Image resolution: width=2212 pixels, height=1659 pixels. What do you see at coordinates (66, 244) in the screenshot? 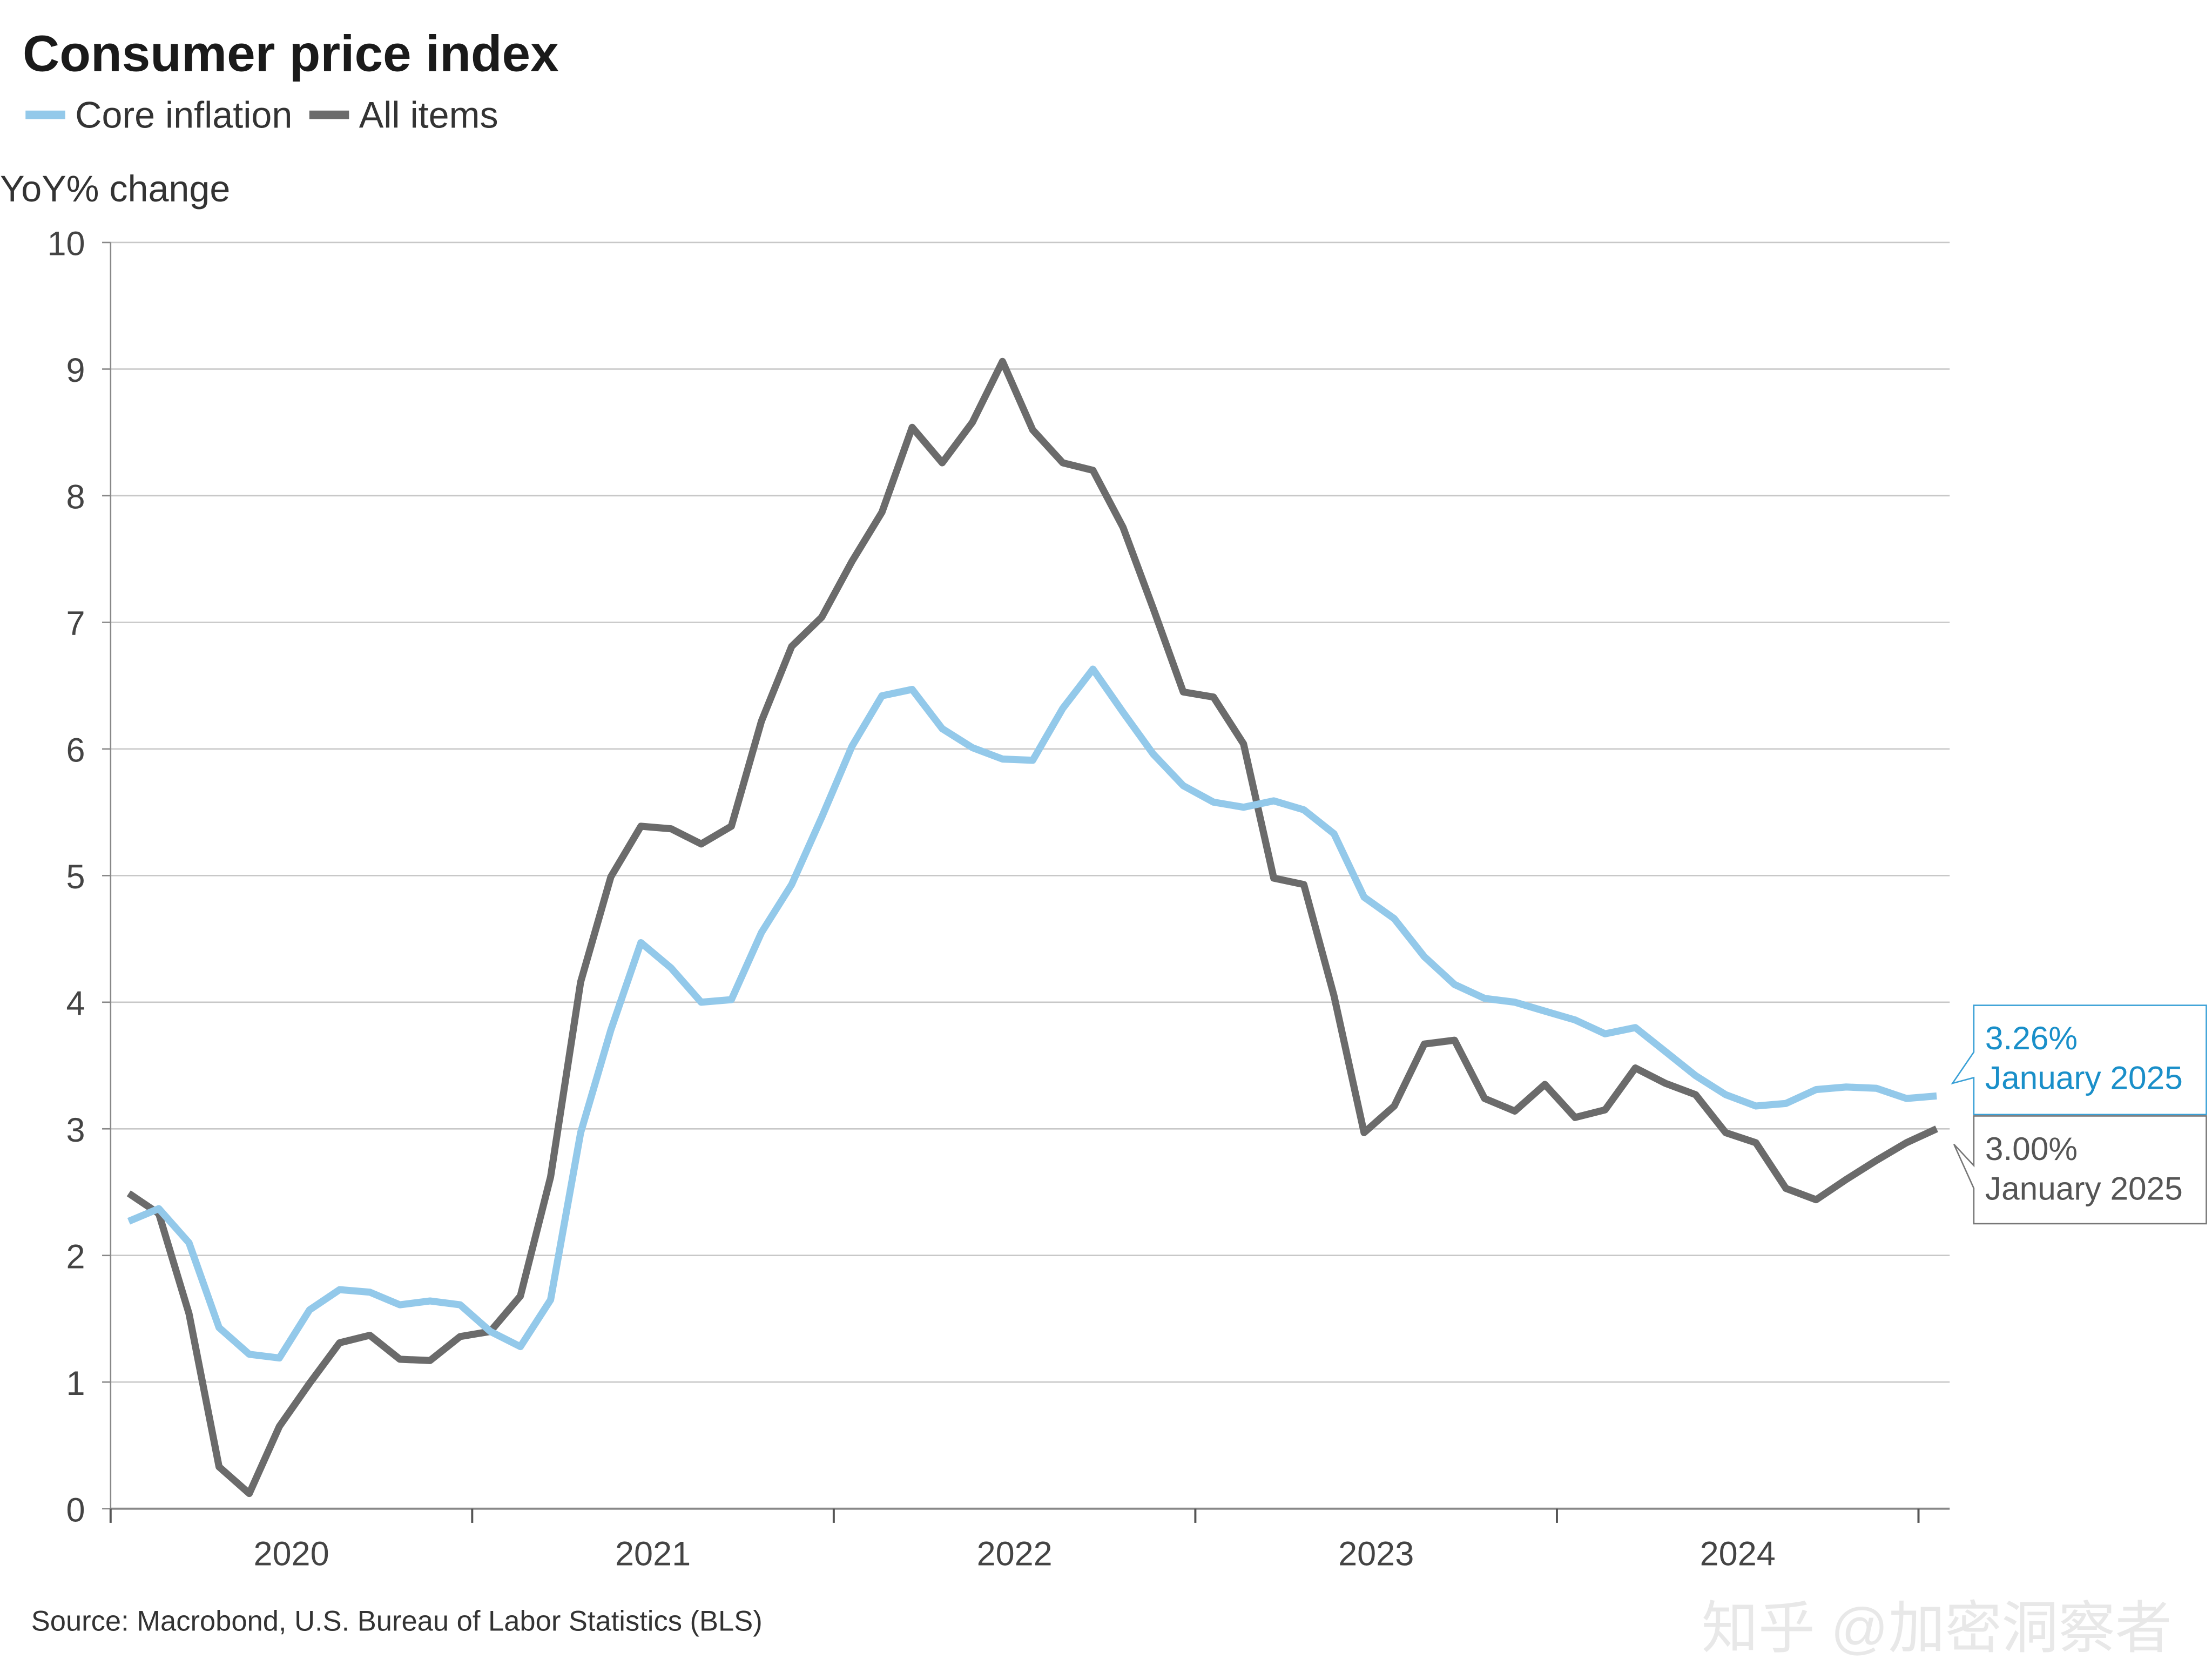
I see `y-tick-label: 10` at bounding box center [66, 244].